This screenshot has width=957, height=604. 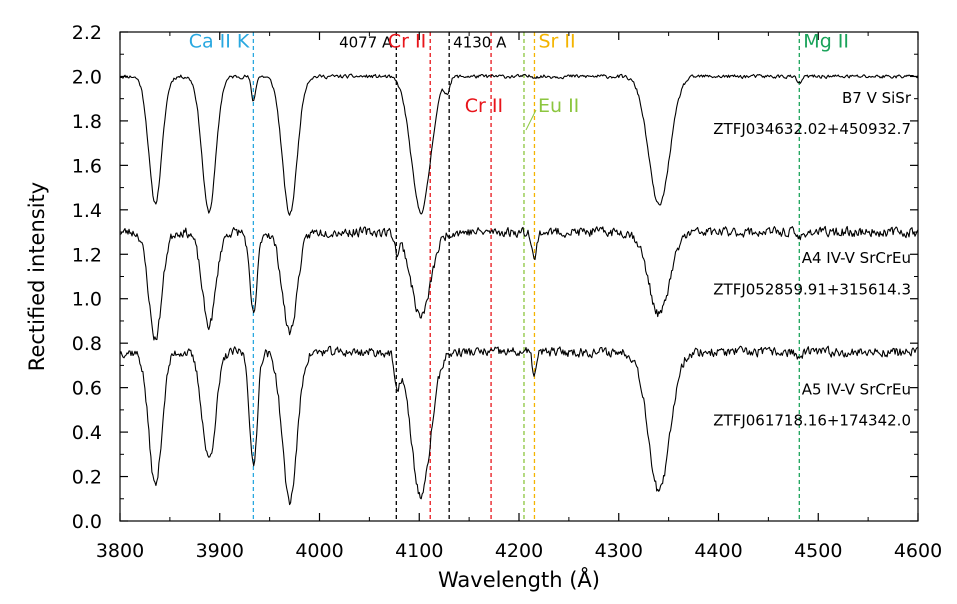 I want to click on star-label-a5-type: A5 IV-V SrCrEu, so click(x=856, y=389).